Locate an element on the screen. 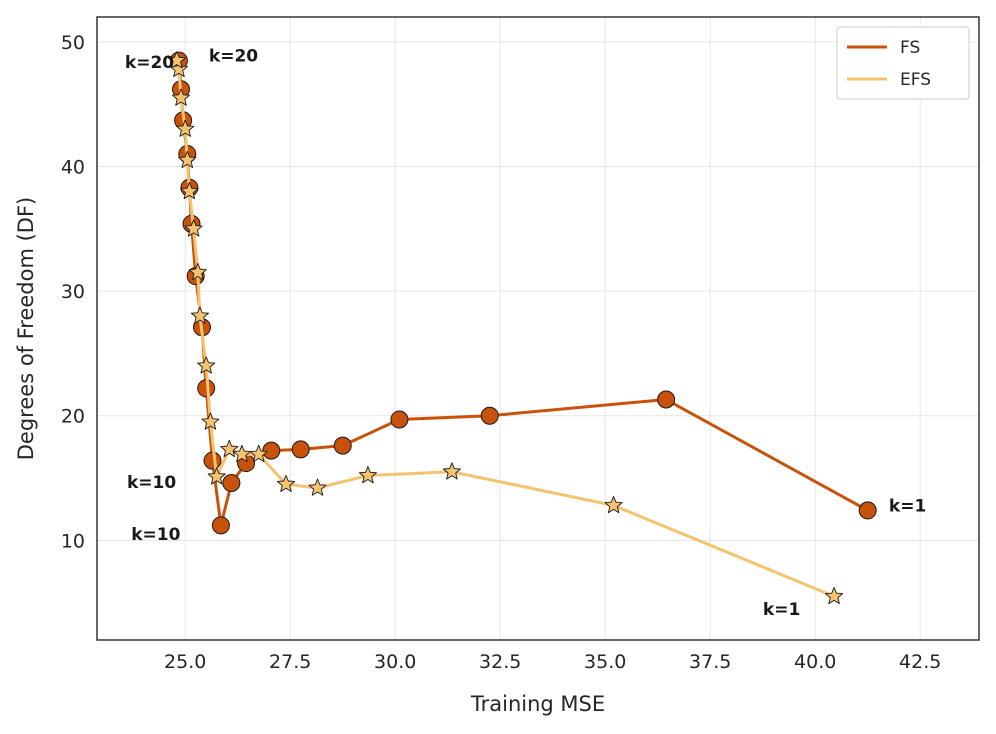  y-tick-label: 40 is located at coordinates (73, 168).